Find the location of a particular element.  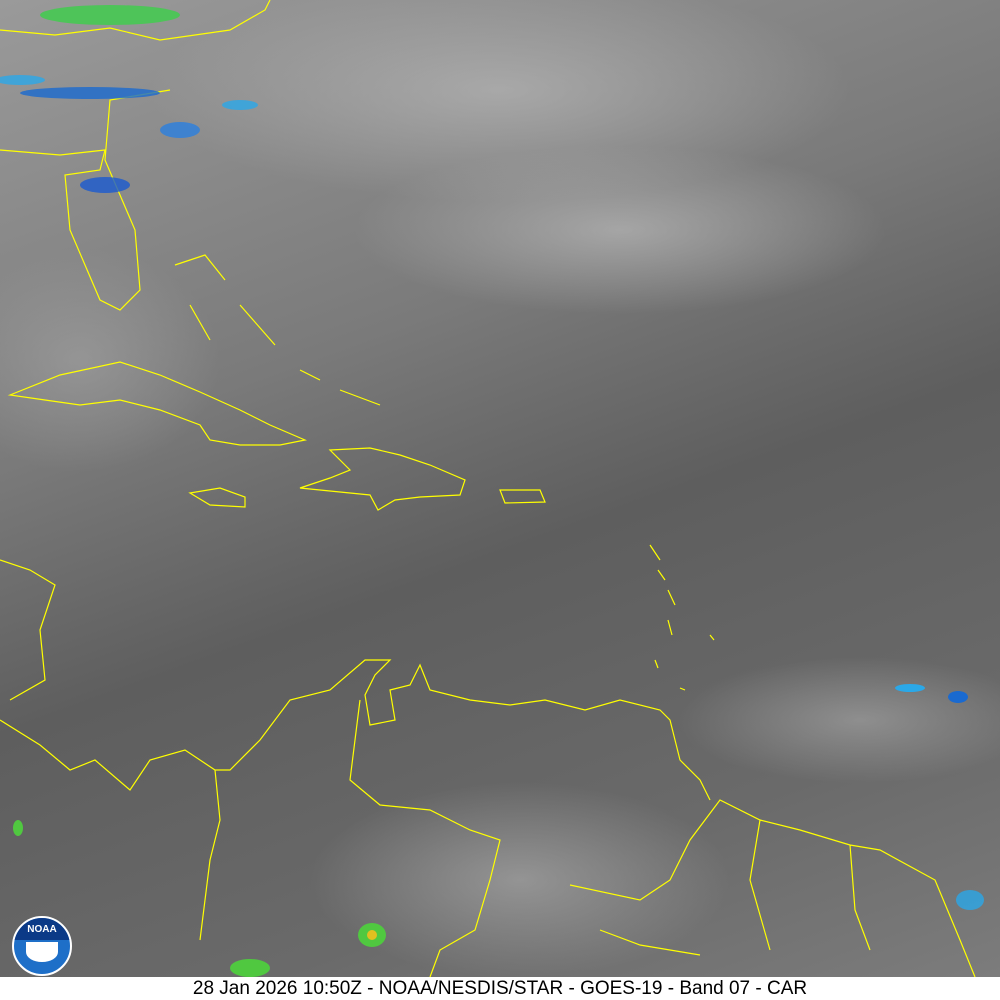

bahamas is located at coordinates (277, 330).